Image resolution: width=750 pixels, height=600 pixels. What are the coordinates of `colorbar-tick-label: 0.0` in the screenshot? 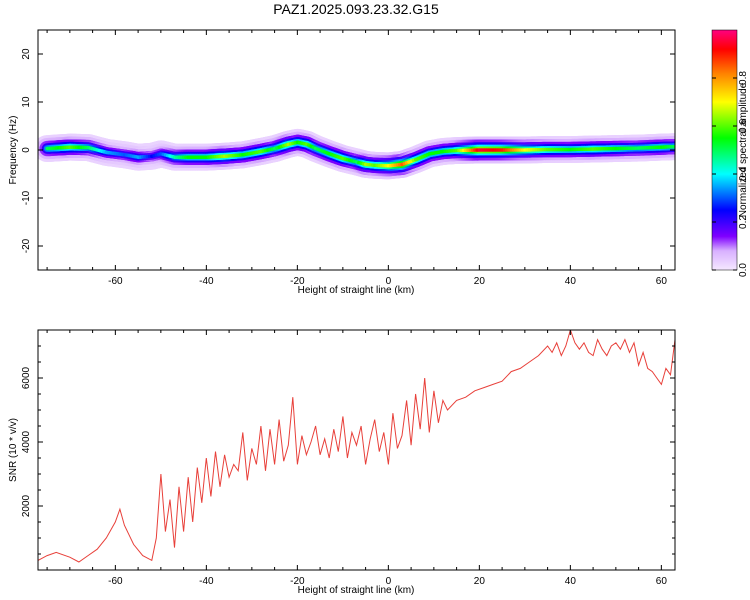 It's located at (743, 270).